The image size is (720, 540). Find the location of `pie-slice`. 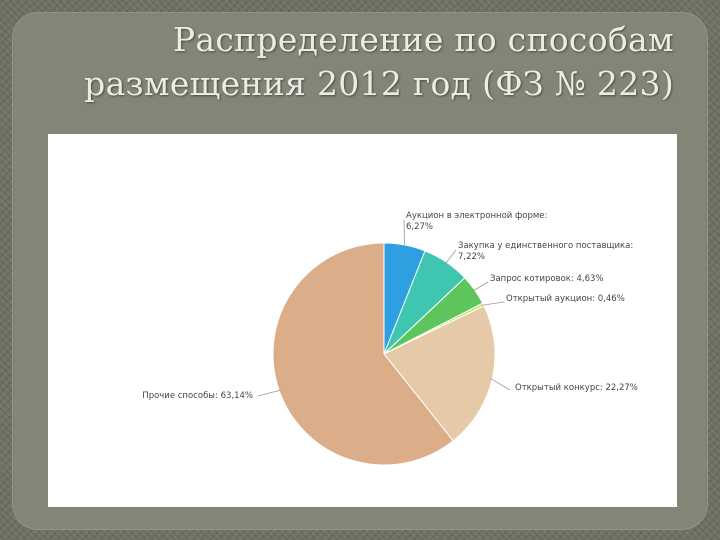

pie-slice is located at coordinates (439, 373).